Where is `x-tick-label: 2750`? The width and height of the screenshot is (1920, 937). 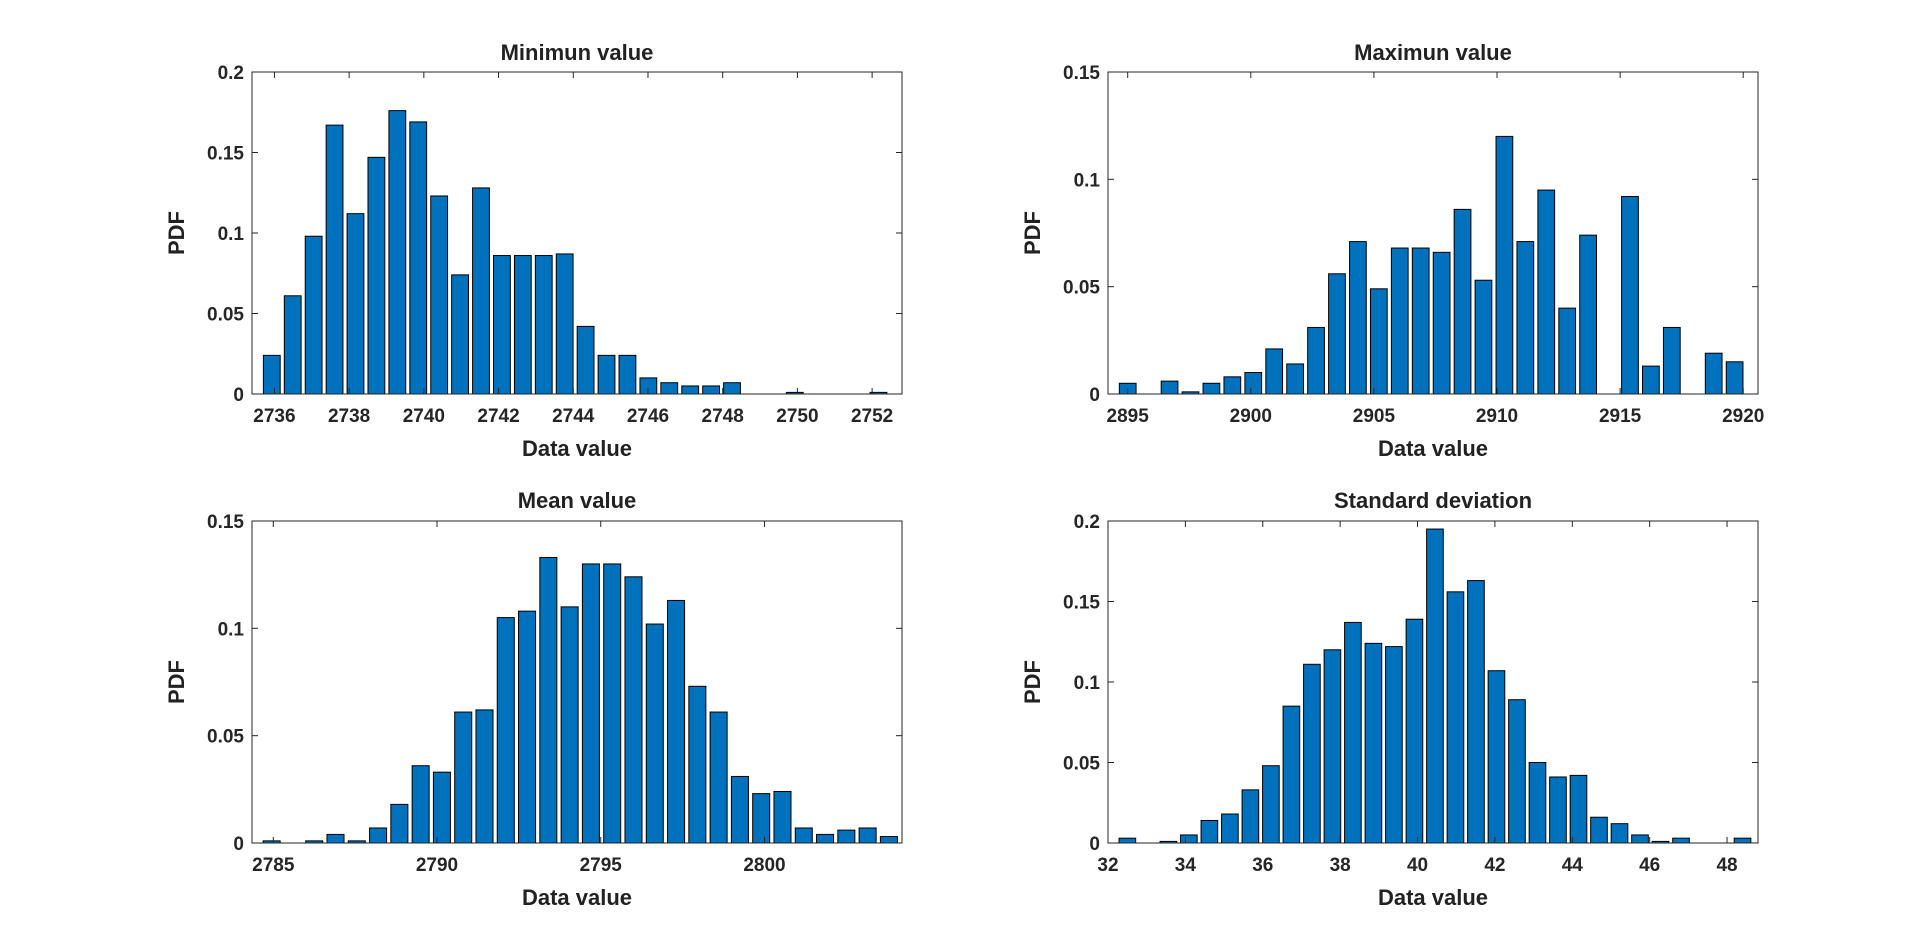
x-tick-label: 2750 is located at coordinates (797, 416).